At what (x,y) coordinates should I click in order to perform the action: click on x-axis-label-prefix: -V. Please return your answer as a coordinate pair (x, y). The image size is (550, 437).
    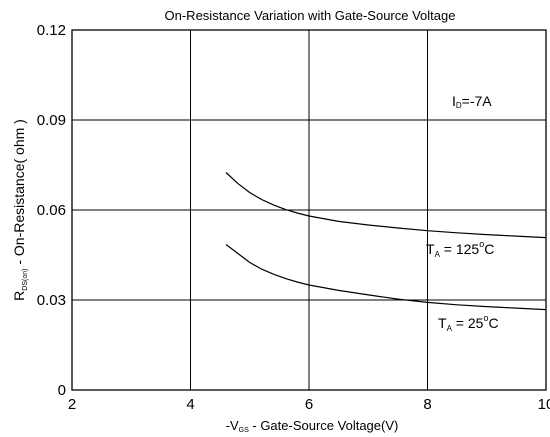
    Looking at the image, I should click on (232, 425).